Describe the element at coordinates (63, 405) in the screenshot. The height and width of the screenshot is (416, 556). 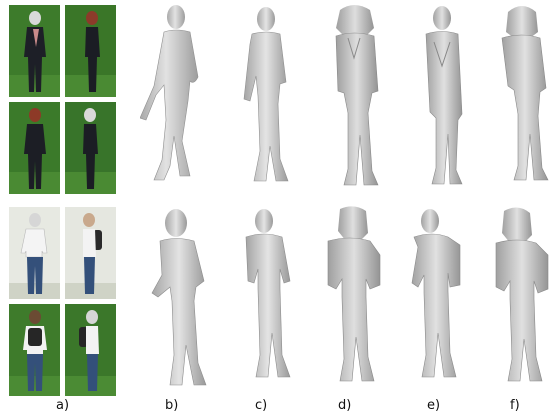
I see `label-a: a)` at that location.